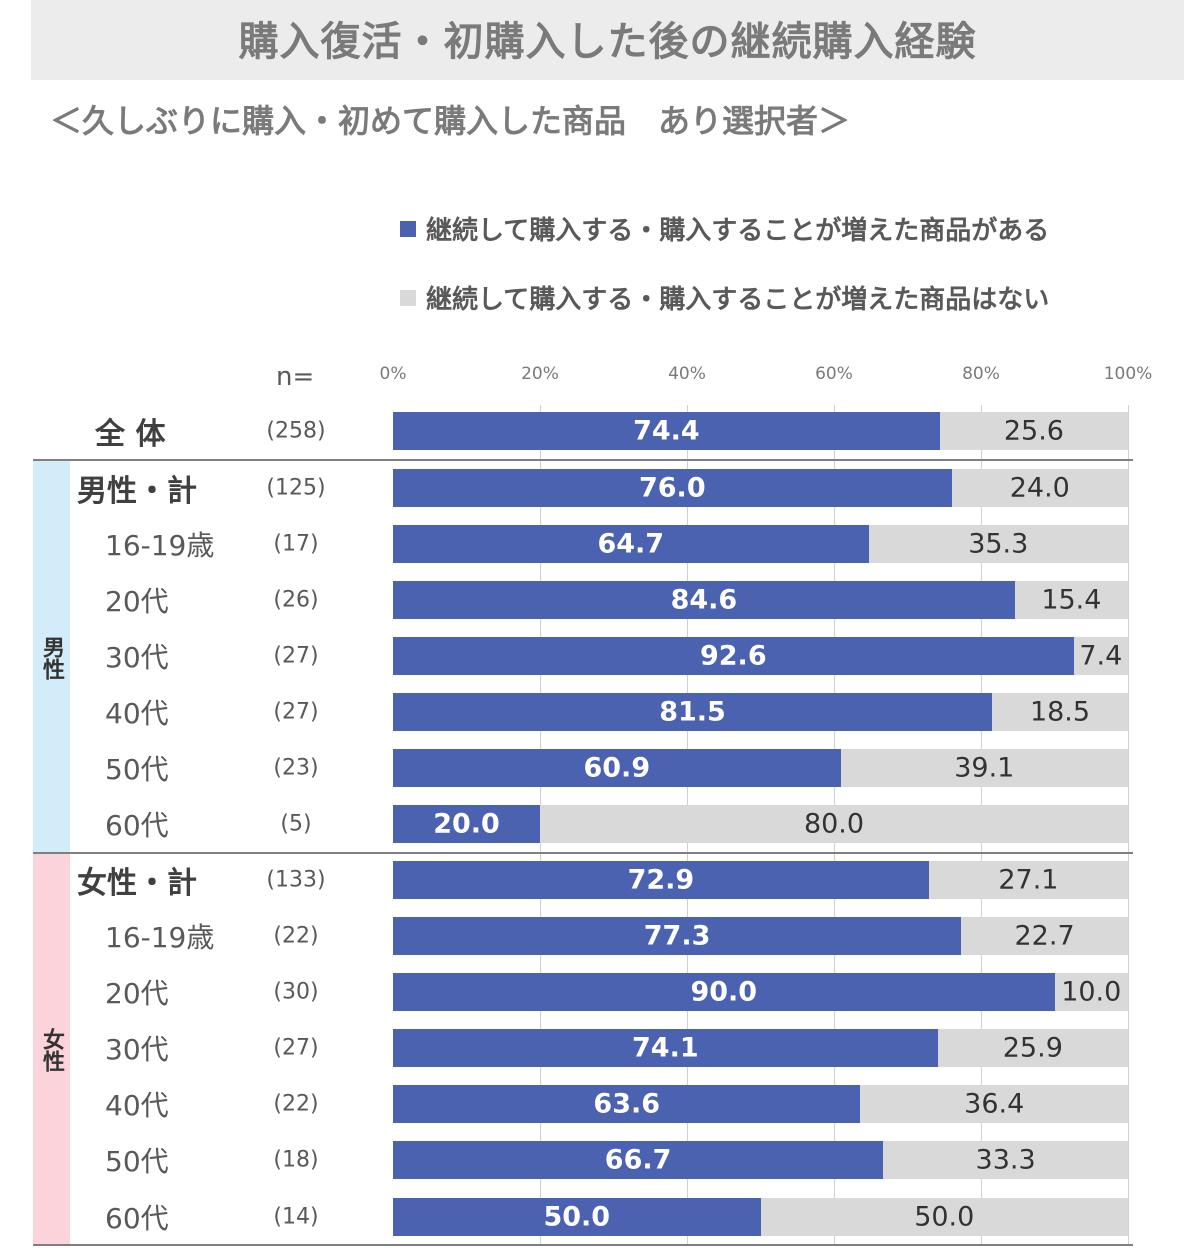 This screenshot has width=1200, height=1248. What do you see at coordinates (738, 300) in the screenshot?
I see `legend-label-no: 継続して購入する・購入することが増えた商品はない` at bounding box center [738, 300].